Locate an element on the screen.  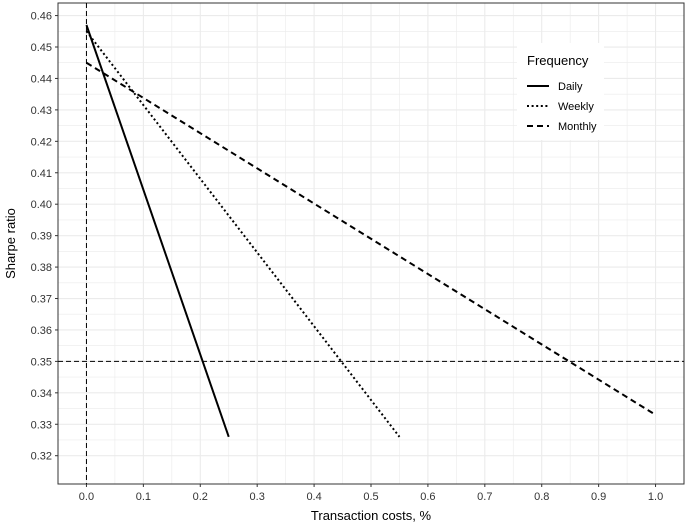
x-tick-label: 0.8 is located at coordinates (541, 497).